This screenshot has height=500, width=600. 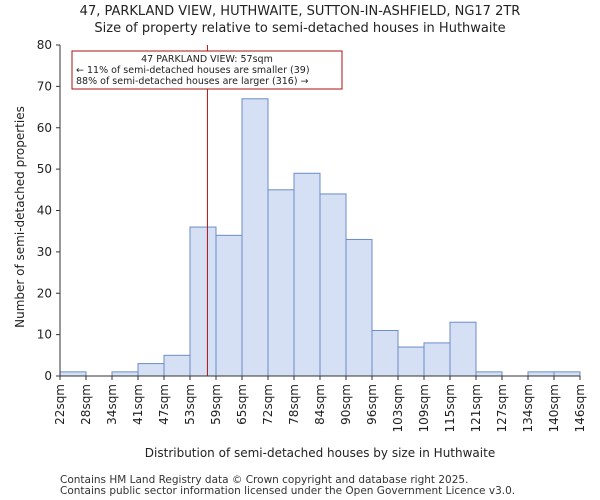 What do you see at coordinates (255, 237) in the screenshot?
I see `bar-65sqm` at bounding box center [255, 237].